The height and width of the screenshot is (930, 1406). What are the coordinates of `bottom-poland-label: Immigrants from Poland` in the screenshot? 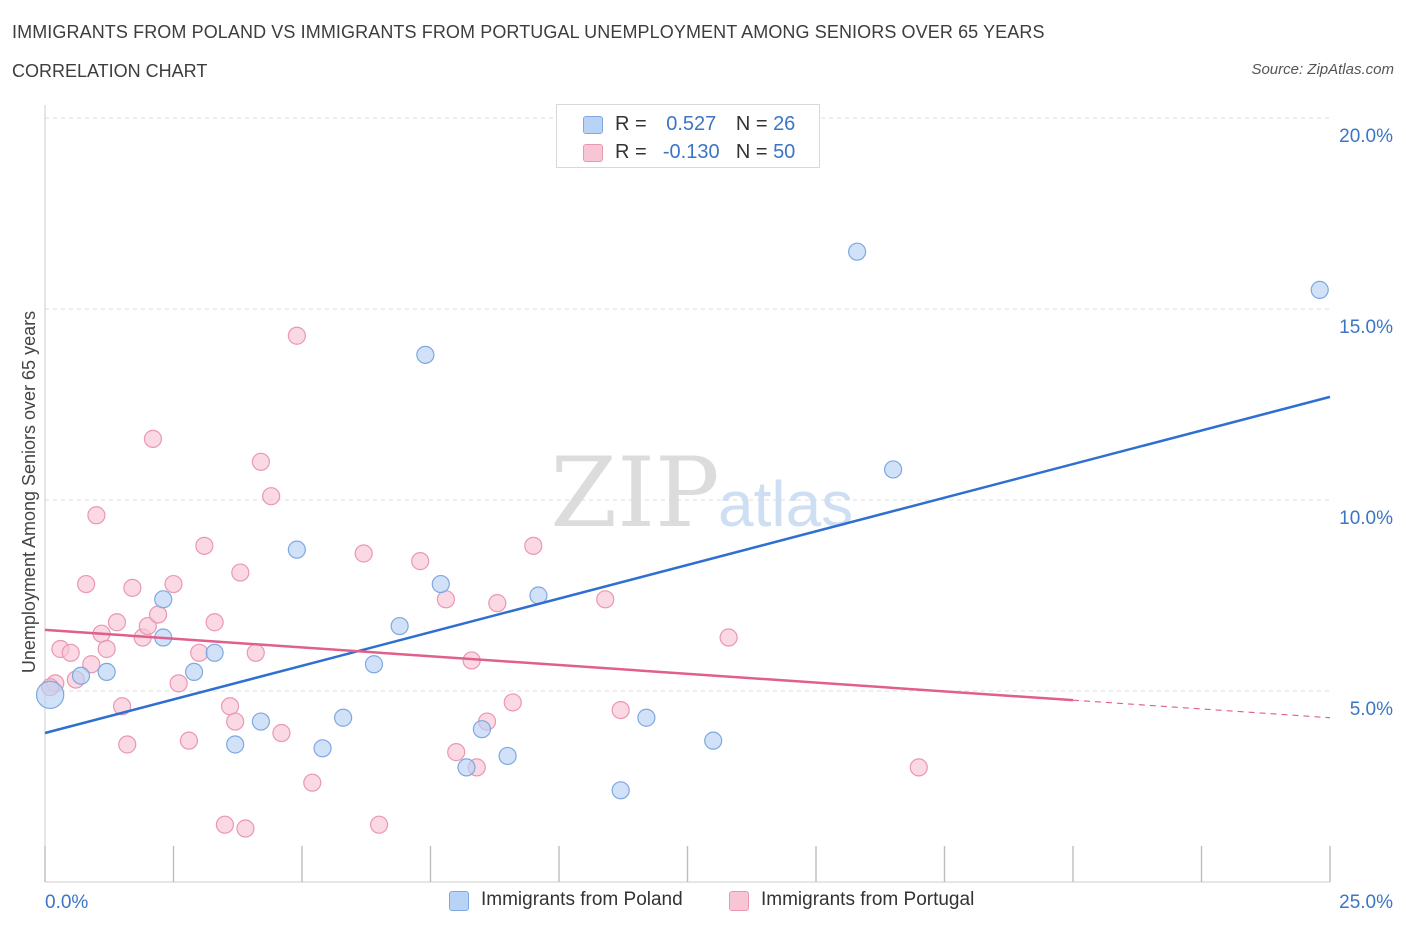 It's located at (582, 899).